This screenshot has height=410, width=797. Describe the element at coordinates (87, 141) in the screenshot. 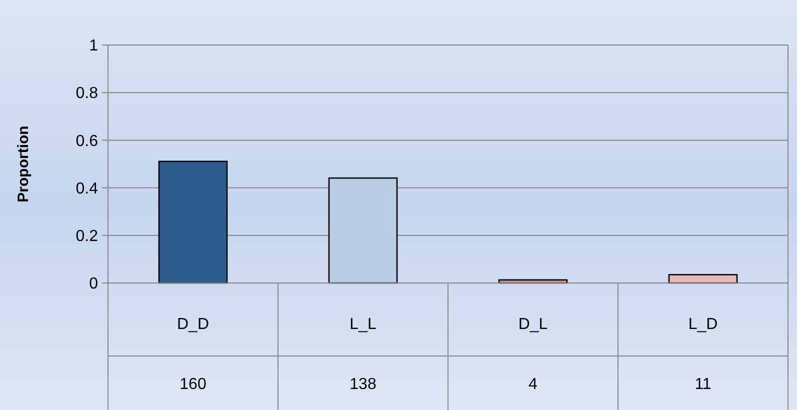

I see `y-tick-label: 0.6` at that location.